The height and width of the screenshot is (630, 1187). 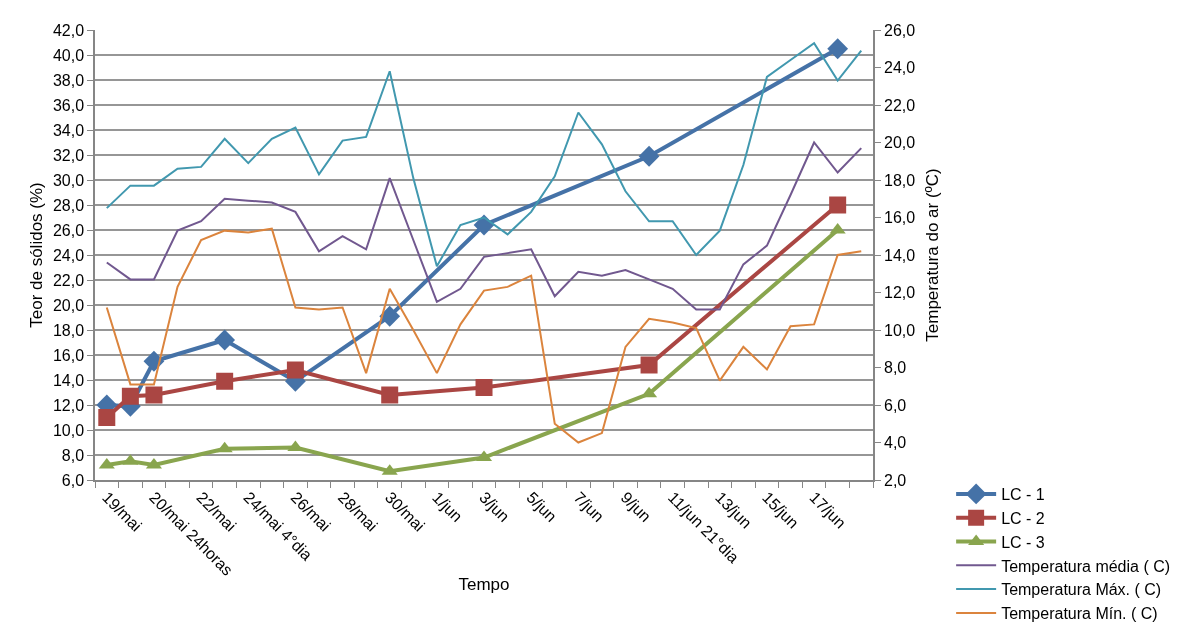 What do you see at coordinates (484, 584) in the screenshot?
I see `x-axis-title: Tempo` at bounding box center [484, 584].